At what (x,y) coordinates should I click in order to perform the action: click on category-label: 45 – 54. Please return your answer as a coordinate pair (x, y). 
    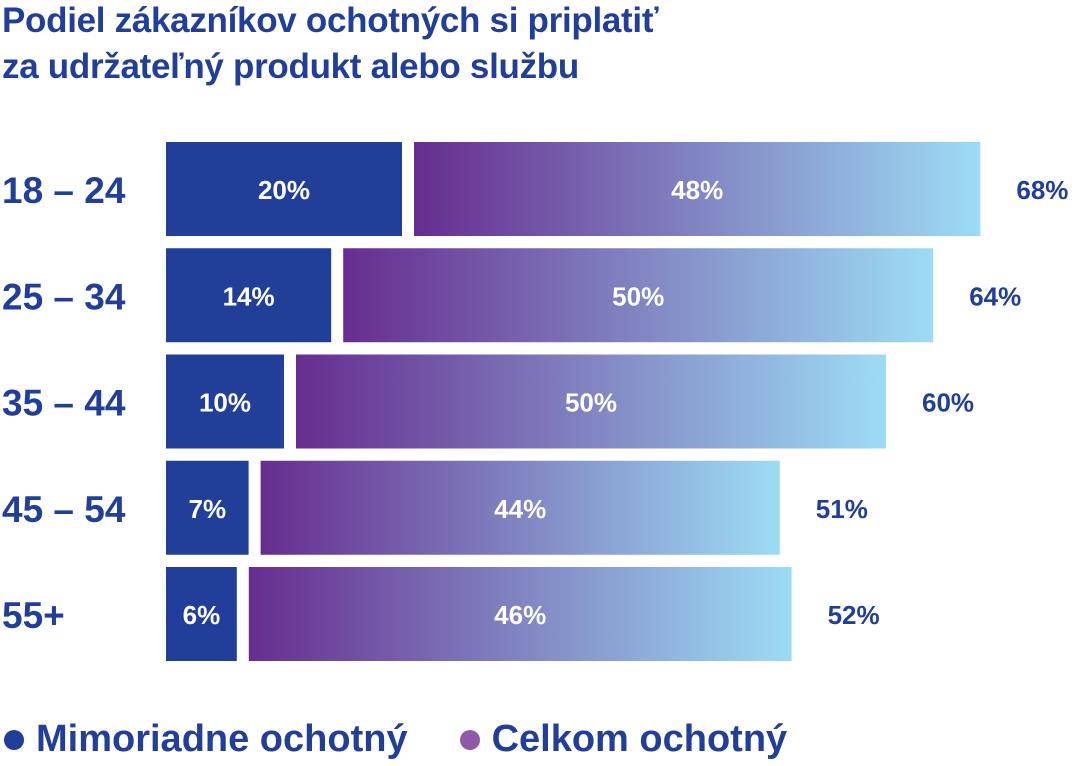
    Looking at the image, I should click on (64, 509).